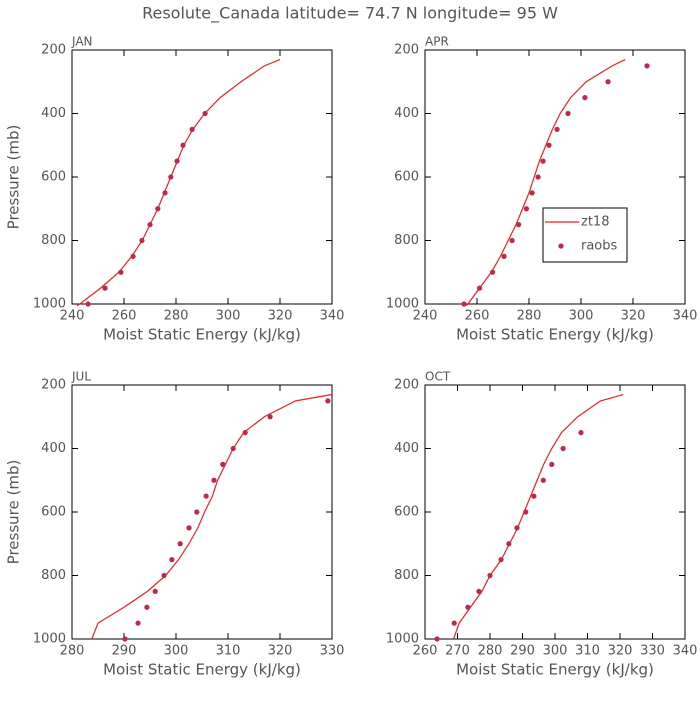 The width and height of the screenshot is (700, 704). Describe the element at coordinates (438, 377) in the screenshot. I see `panel-label: OCT` at that location.